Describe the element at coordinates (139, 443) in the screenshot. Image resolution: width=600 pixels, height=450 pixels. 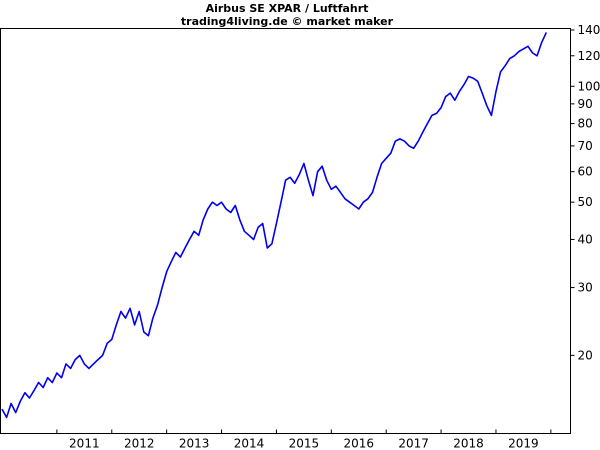
I see `x-tick-label: 2012` at that location.